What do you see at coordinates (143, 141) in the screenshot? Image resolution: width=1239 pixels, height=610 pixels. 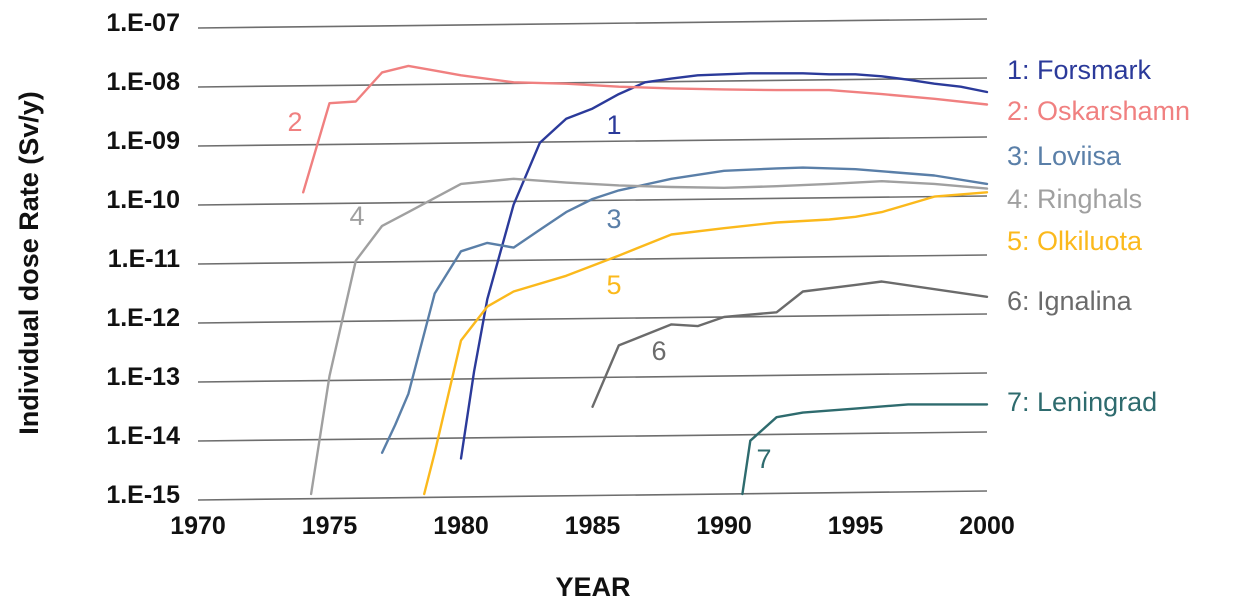 I see `y-tick-label: 1.E-09` at bounding box center [143, 141].